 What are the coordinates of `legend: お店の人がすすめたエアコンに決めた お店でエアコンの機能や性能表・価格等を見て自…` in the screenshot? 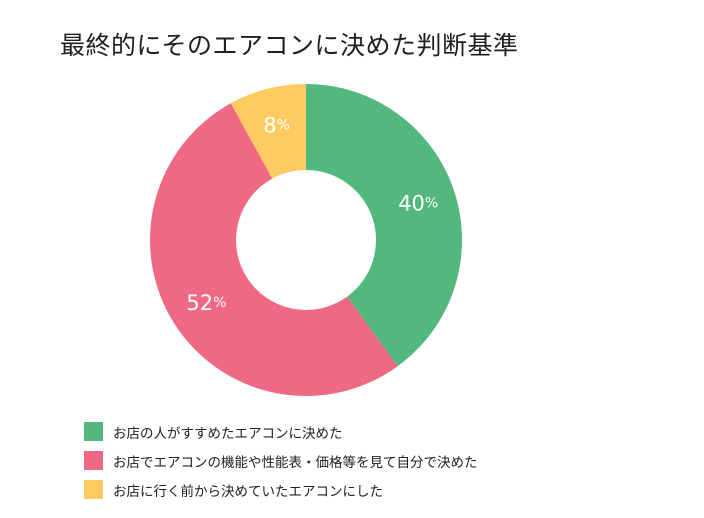 It's located at (281, 464).